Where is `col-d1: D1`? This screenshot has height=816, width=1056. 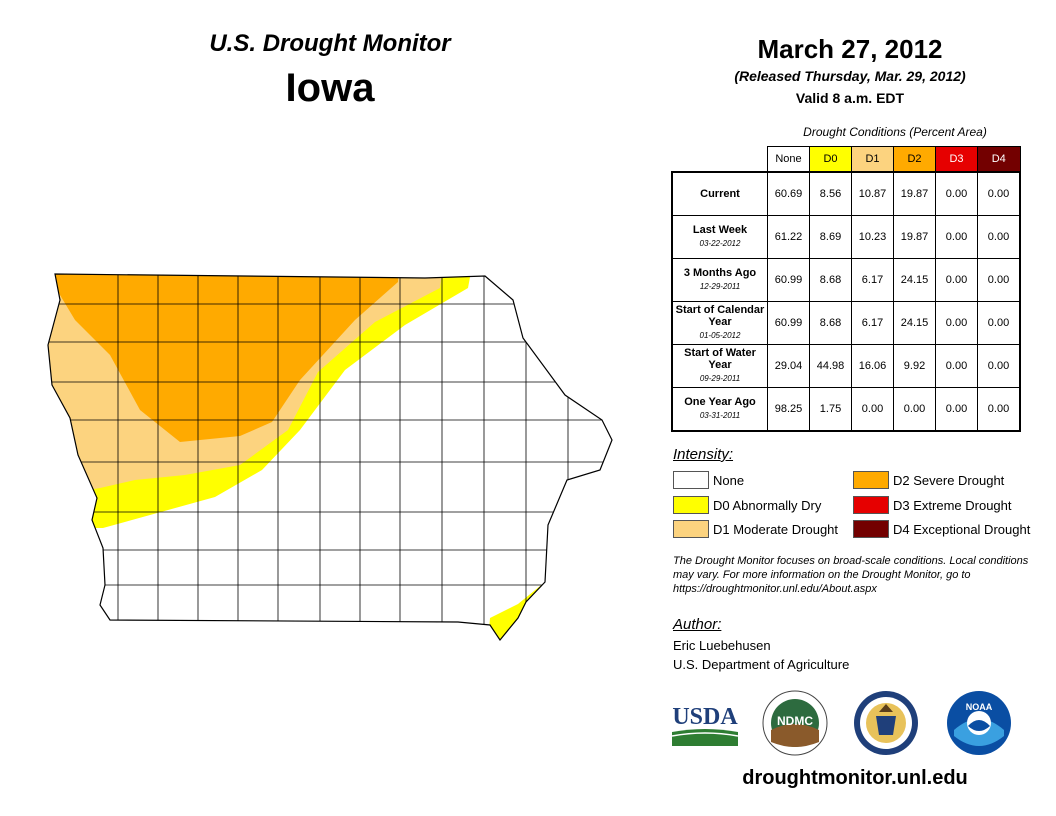 col-d1: D1 is located at coordinates (872, 159).